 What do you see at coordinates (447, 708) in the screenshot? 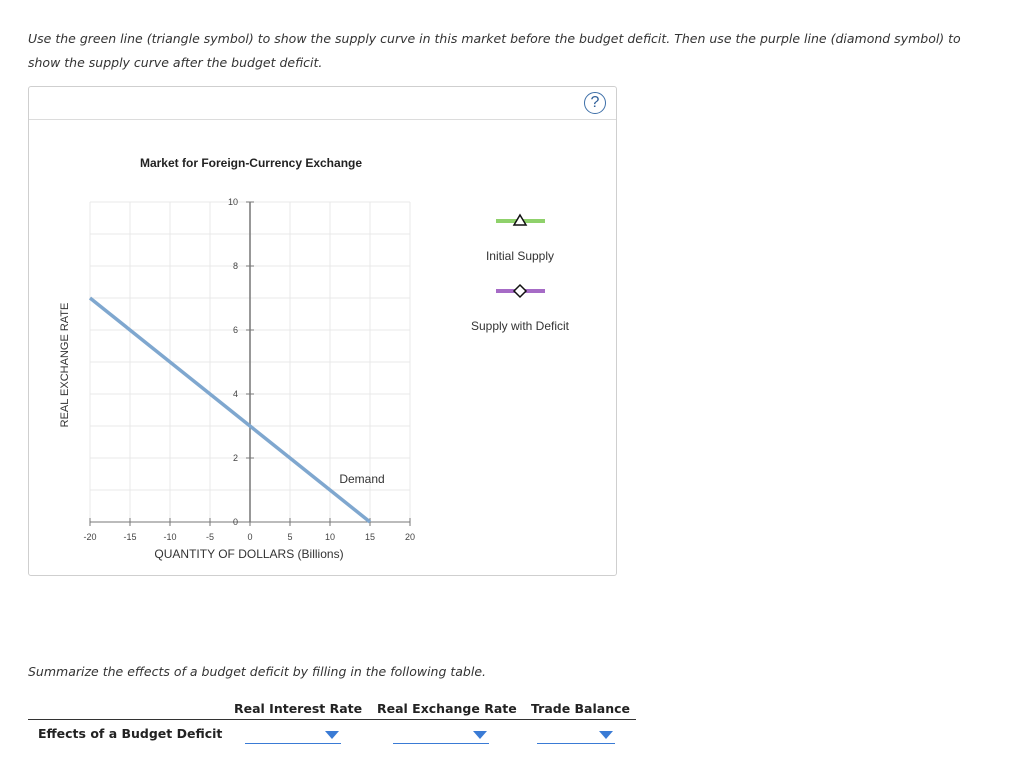
I see `col-header-real-exchange-rate: Real Exchange Rate` at bounding box center [447, 708].